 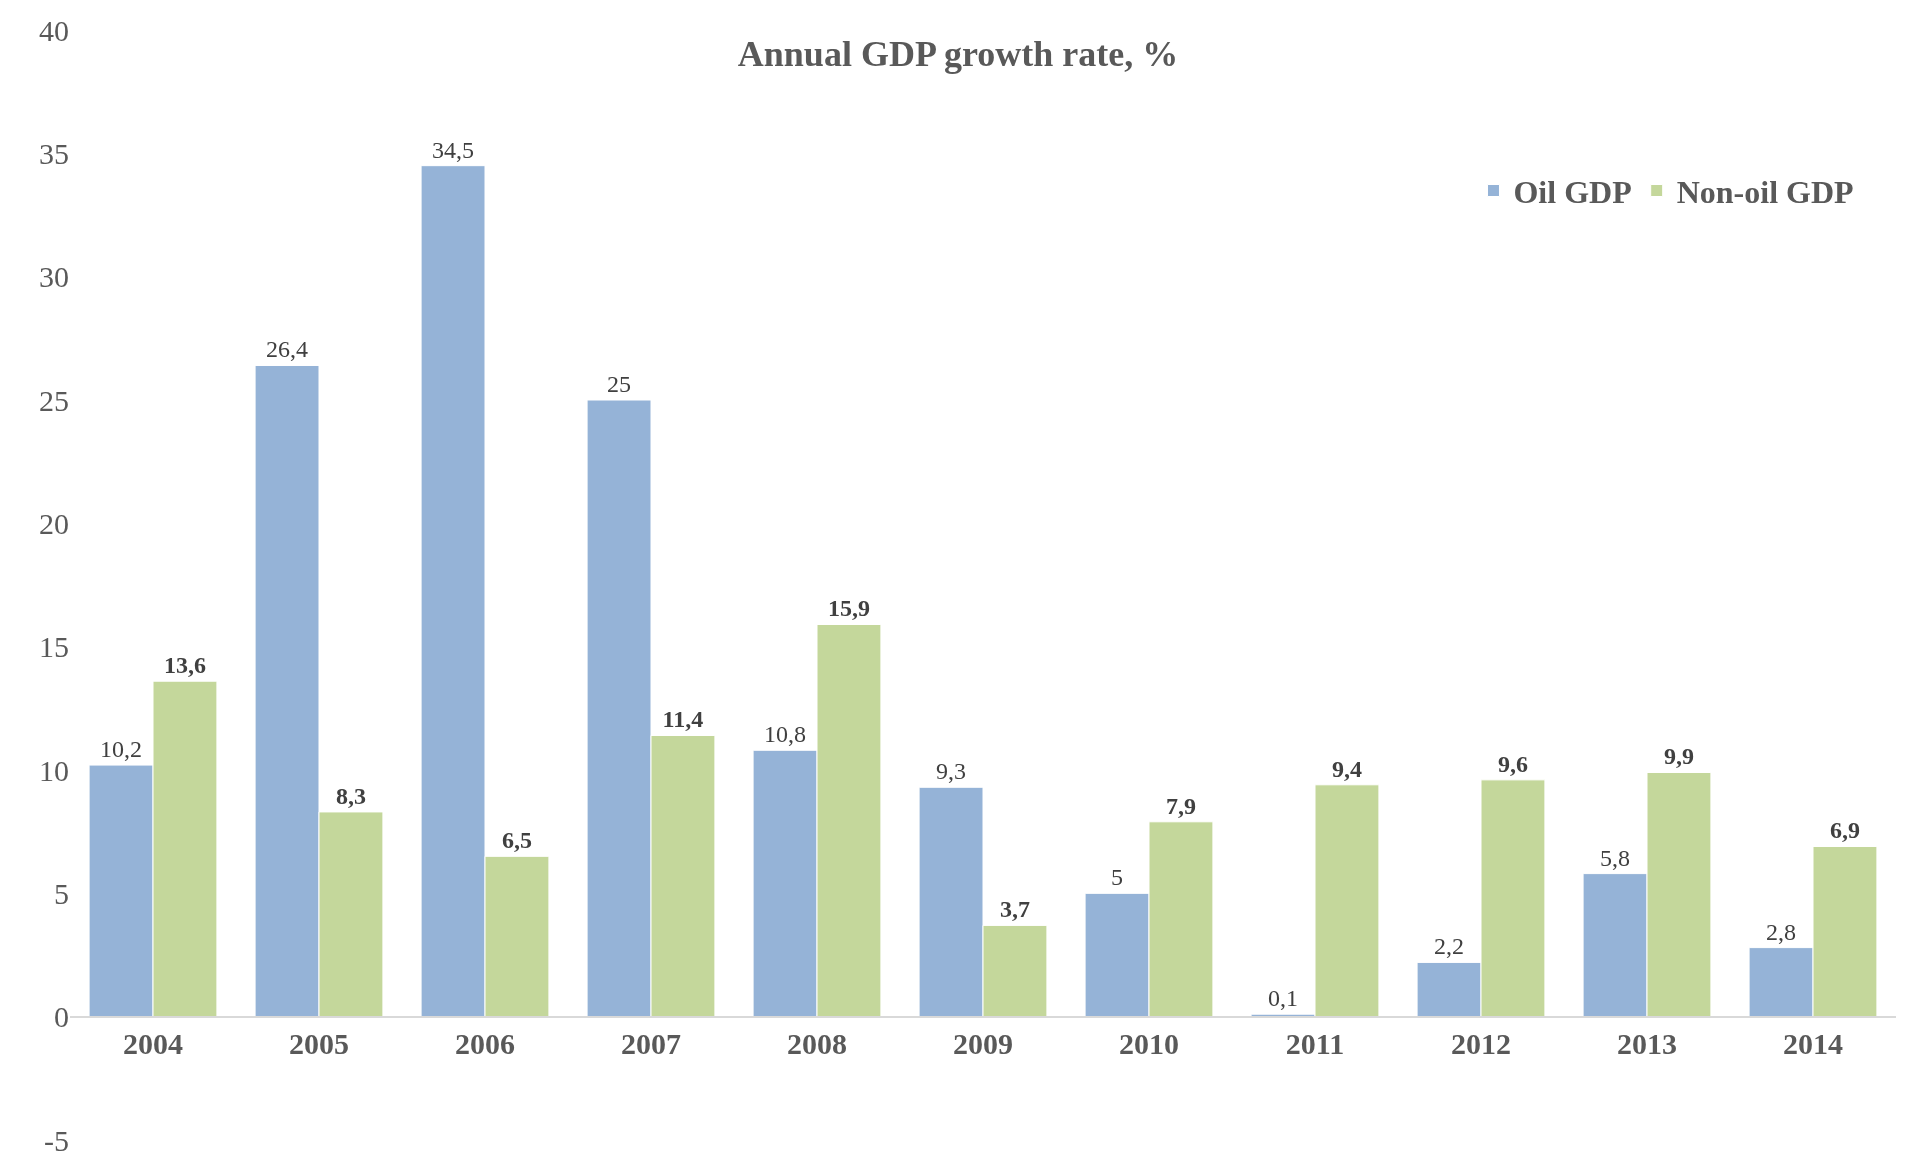 What do you see at coordinates (61, 893) in the screenshot?
I see `y-tick-label: 5` at bounding box center [61, 893].